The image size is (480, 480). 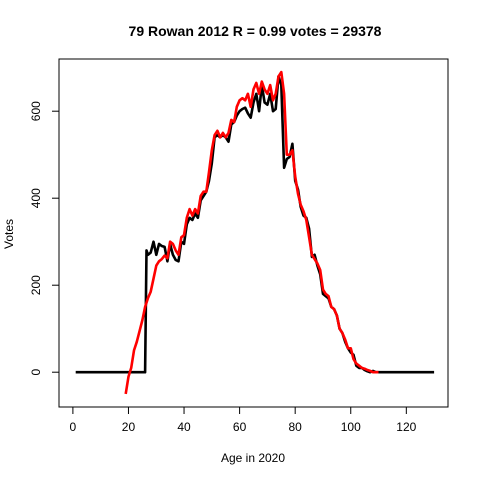 What do you see at coordinates (73, 427) in the screenshot?
I see `x-tick-label: 0` at bounding box center [73, 427].